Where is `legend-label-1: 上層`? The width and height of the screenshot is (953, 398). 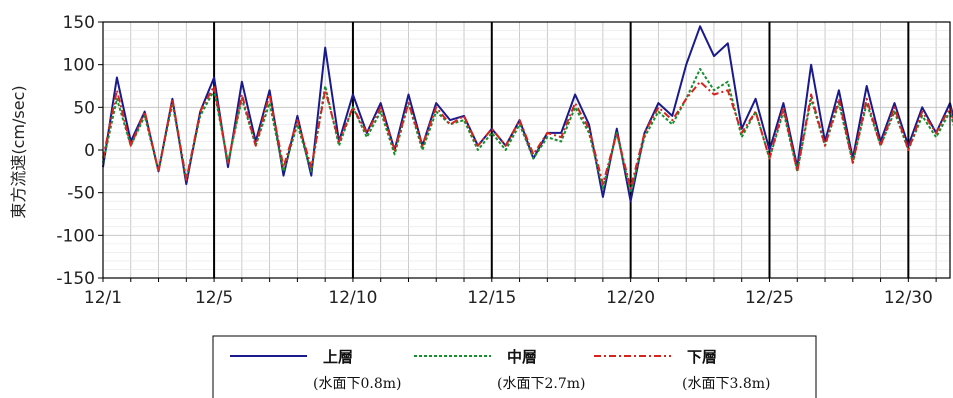
legend-label-1: 上層 is located at coordinates (338, 357).